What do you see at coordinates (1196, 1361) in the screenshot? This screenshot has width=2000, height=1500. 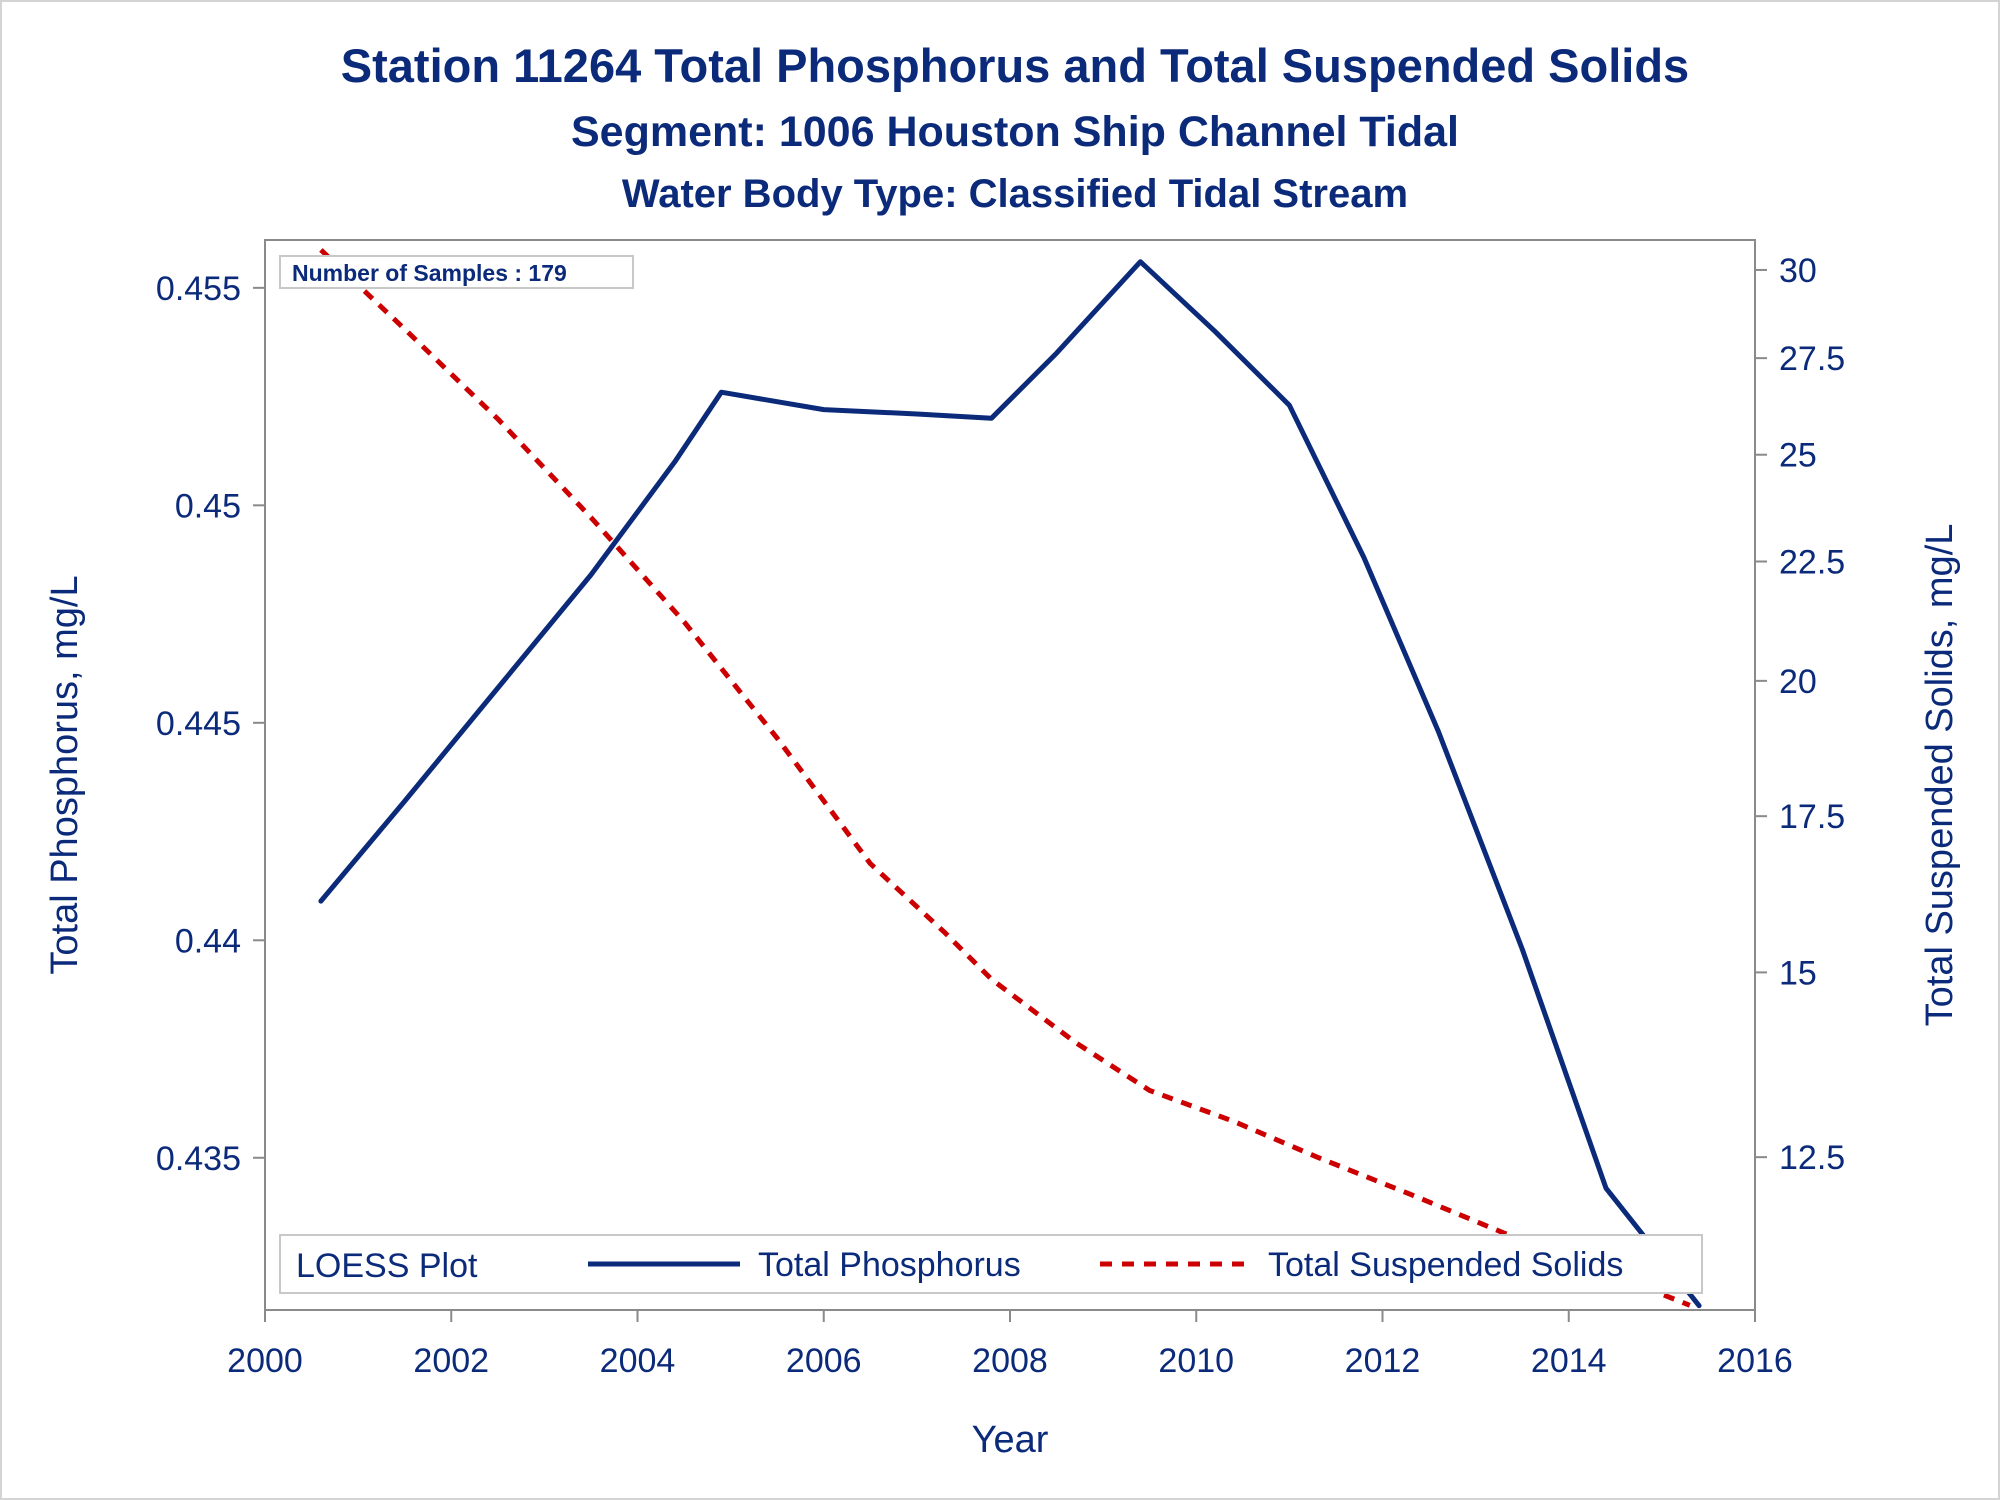 I see `x-tick-label: 2010` at bounding box center [1196, 1361].